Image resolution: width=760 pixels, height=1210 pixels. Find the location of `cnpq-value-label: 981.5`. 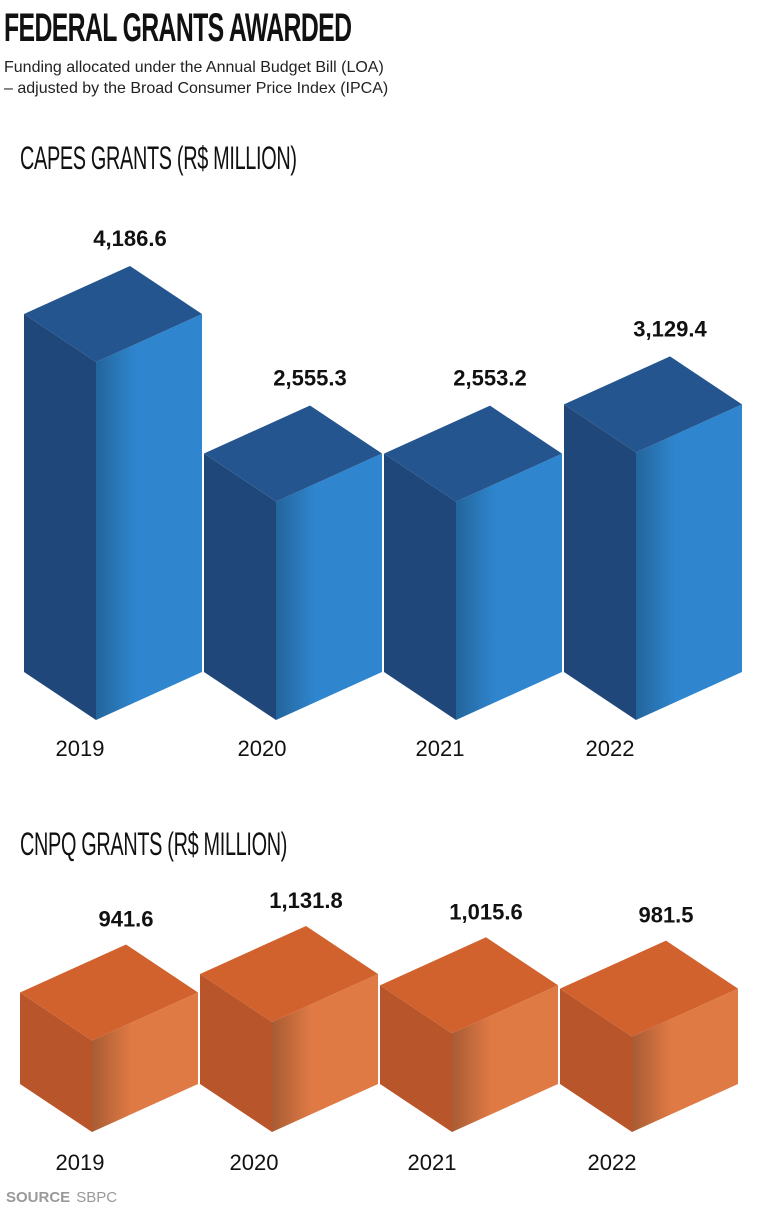

cnpq-value-label: 981.5 is located at coordinates (665, 915).